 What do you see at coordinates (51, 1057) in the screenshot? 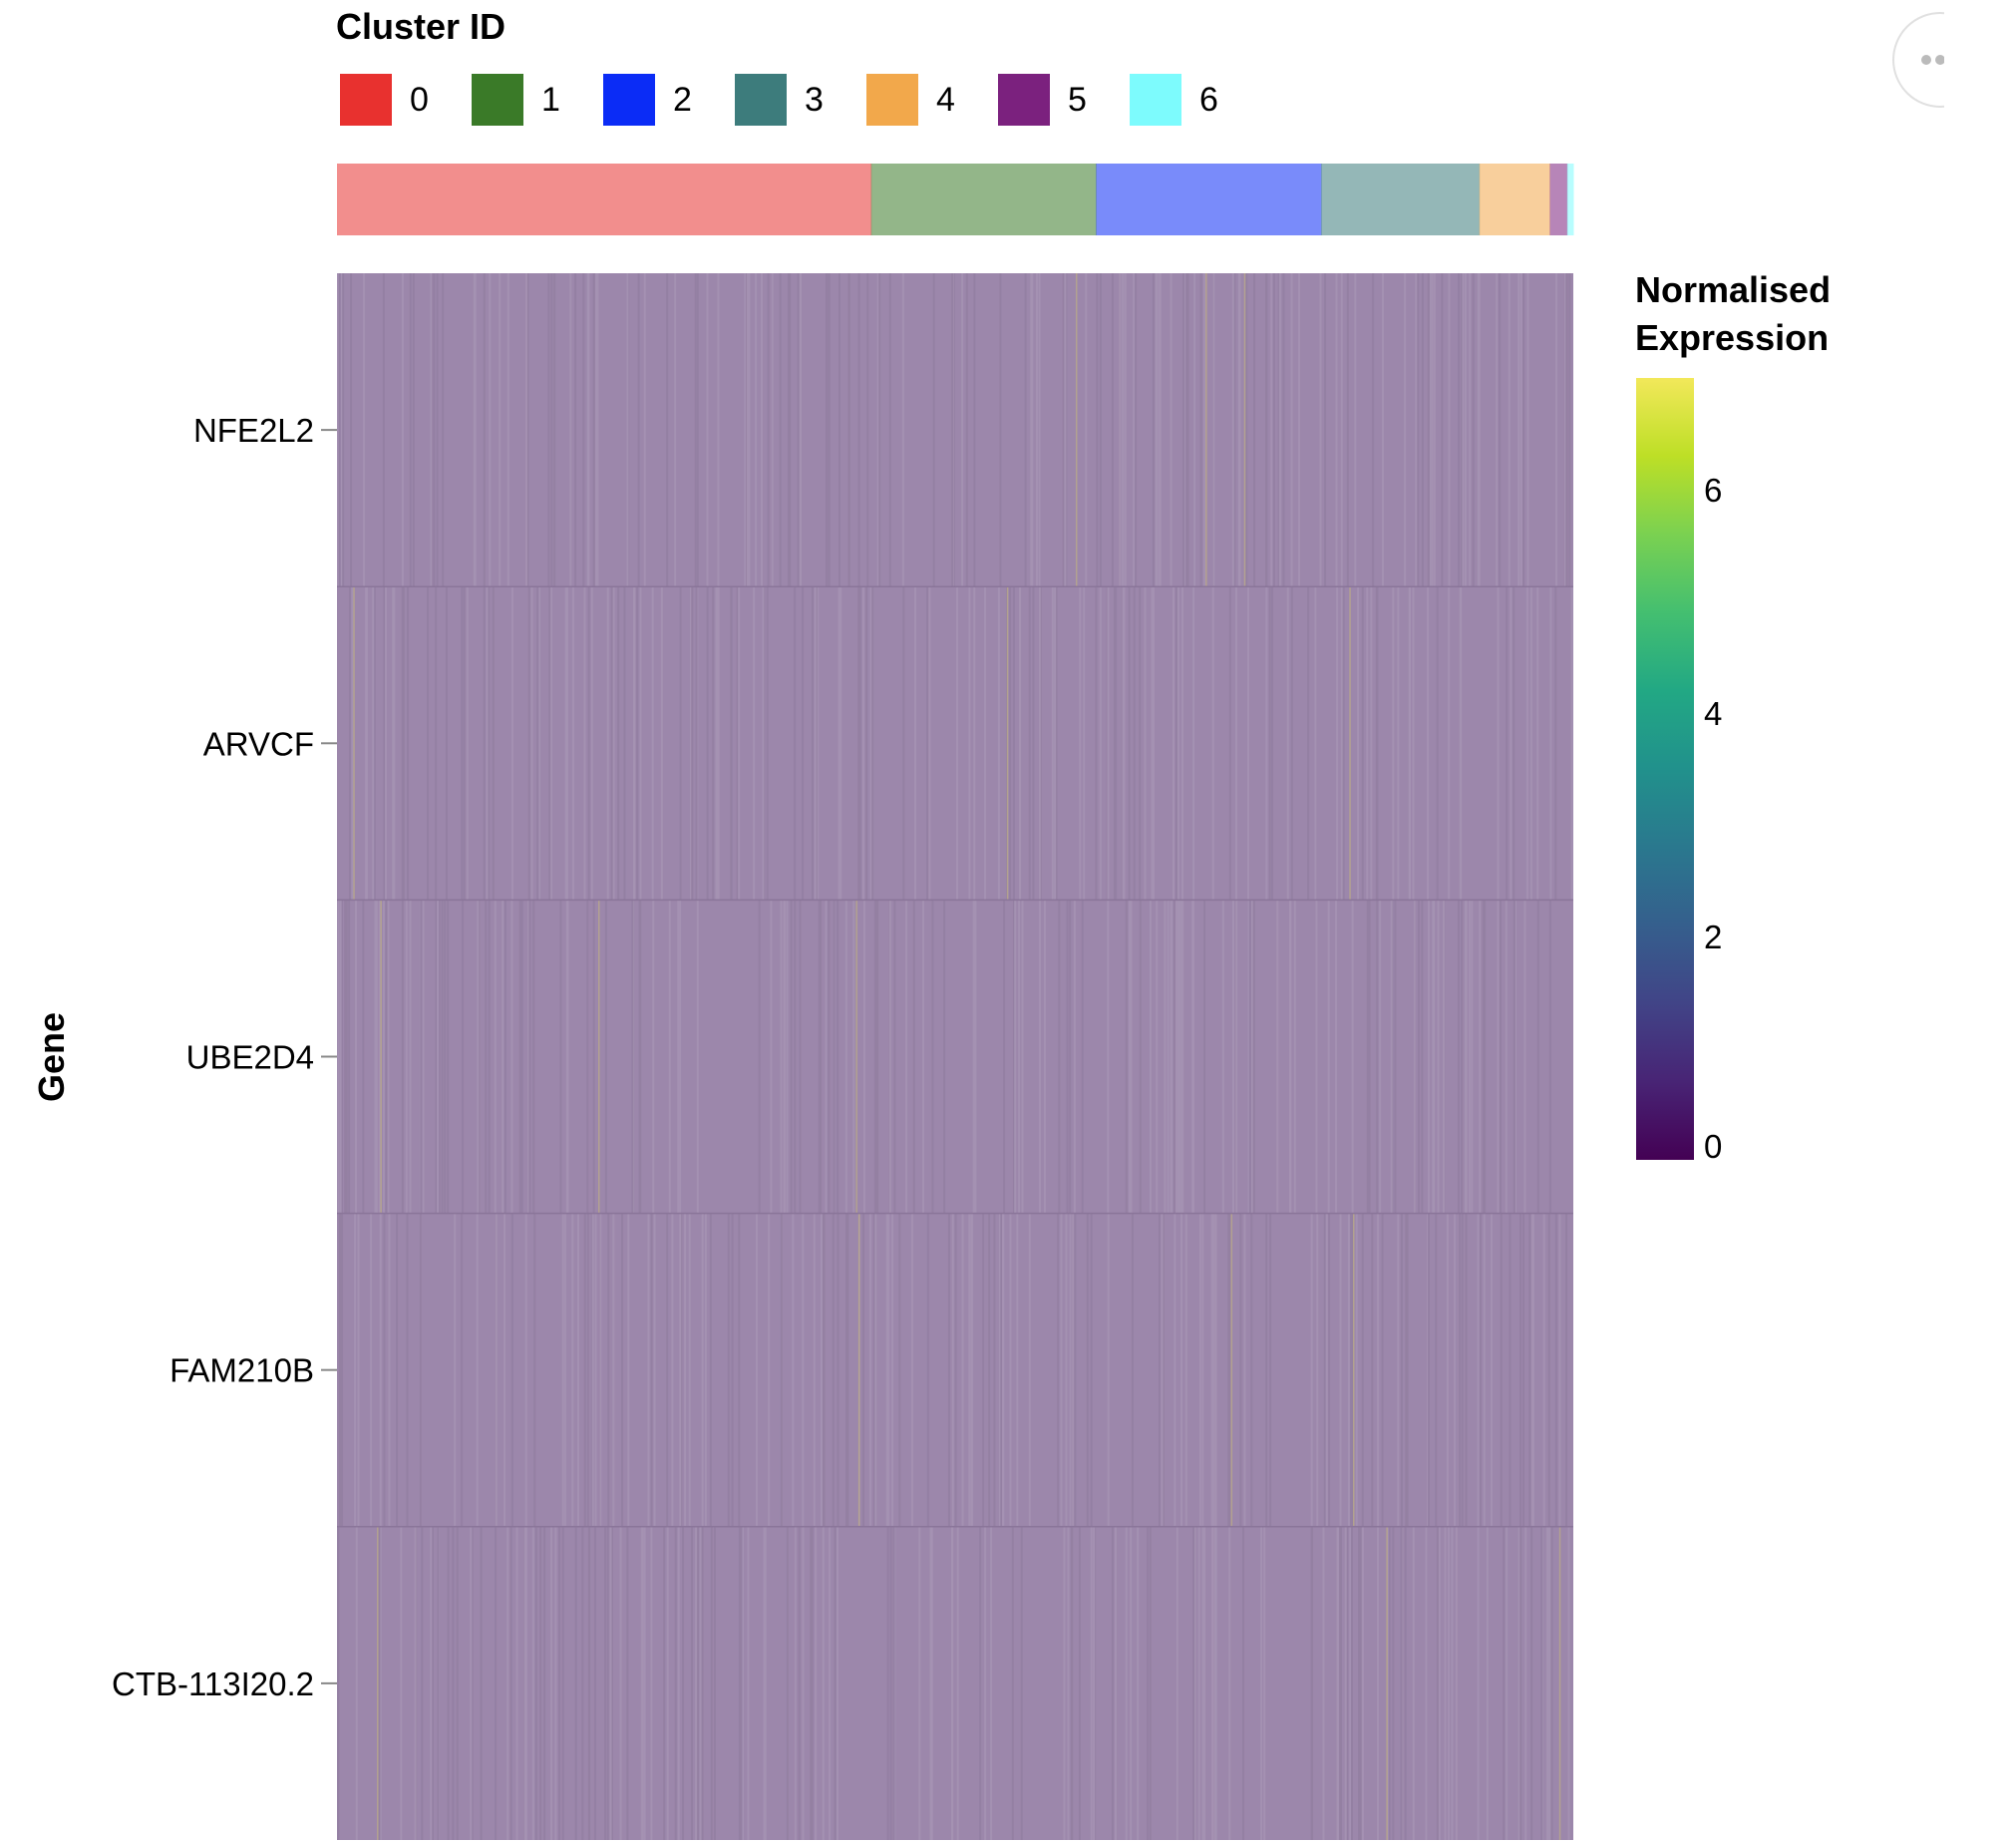
I see `gene-axis-title: Gene` at bounding box center [51, 1057].